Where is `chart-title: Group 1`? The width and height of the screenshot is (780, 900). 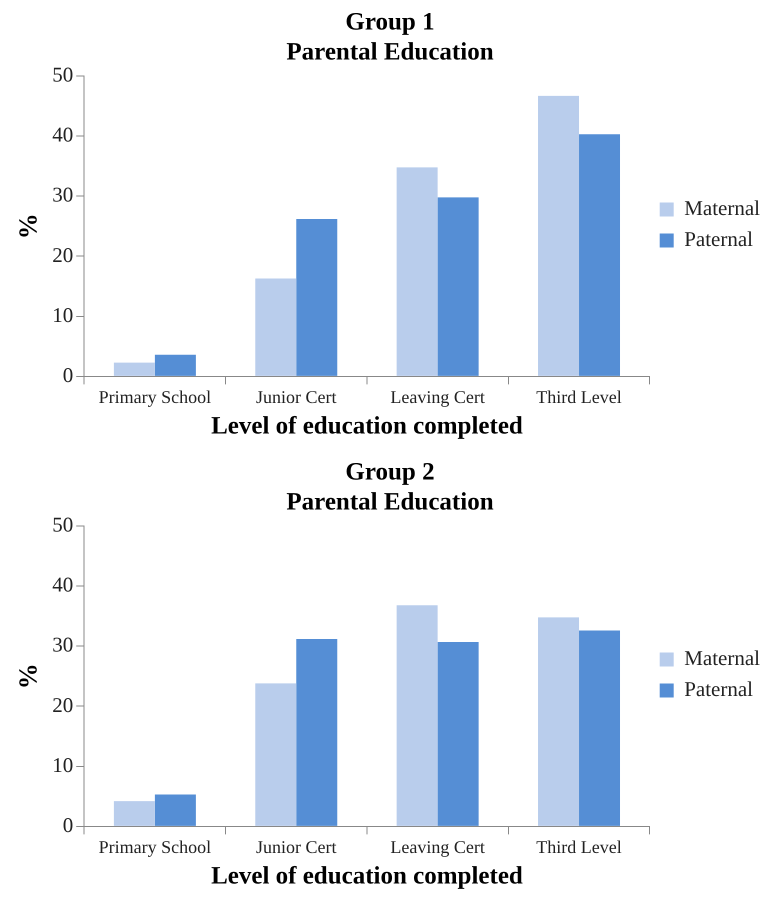
chart-title: Group 1 is located at coordinates (390, 22).